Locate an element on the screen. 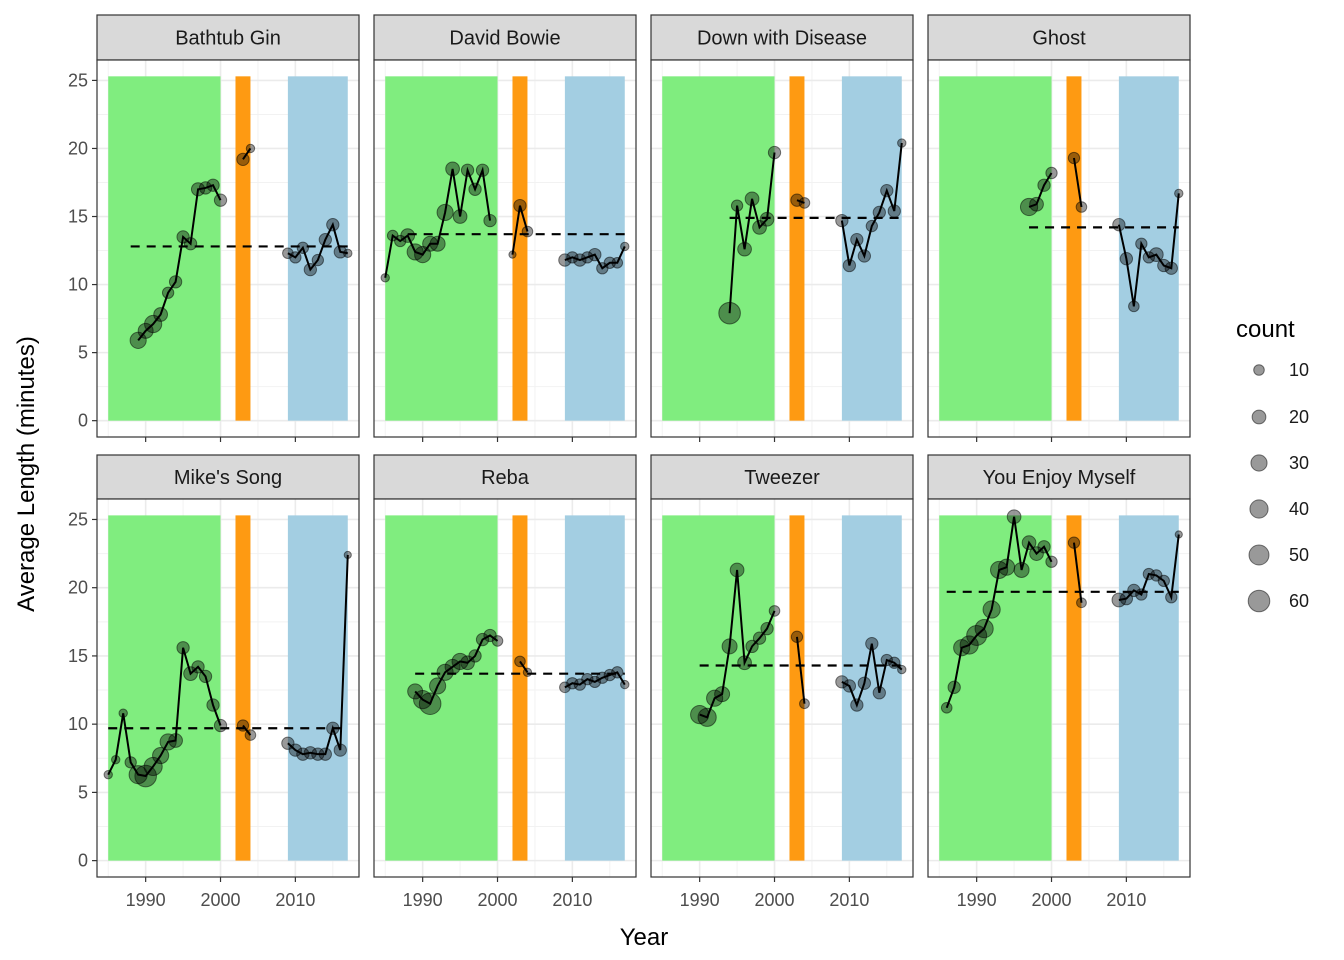  y-tick-label: 20 is located at coordinates (78, 148).